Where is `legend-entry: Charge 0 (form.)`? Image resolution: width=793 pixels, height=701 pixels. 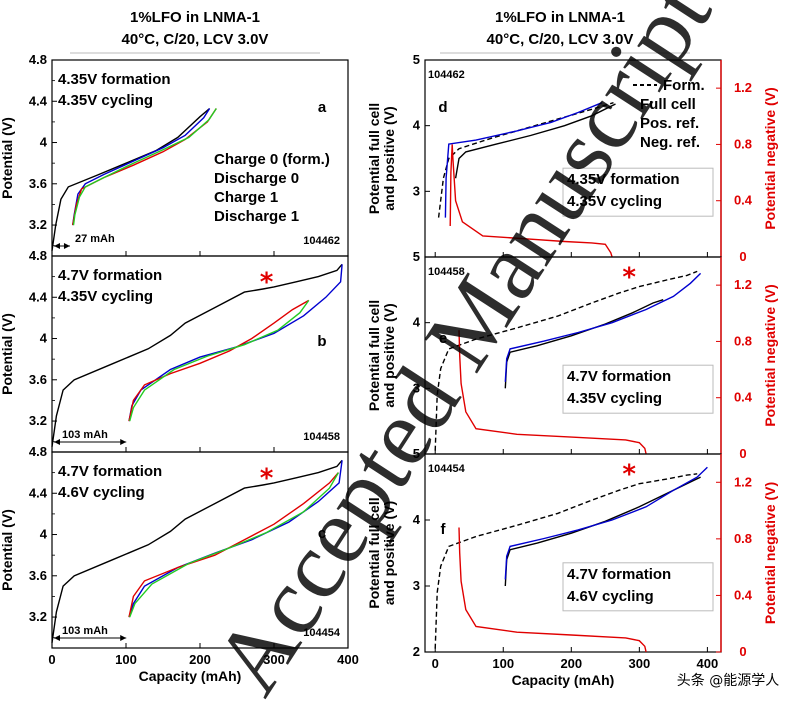 legend-entry: Charge 0 (form.) is located at coordinates (272, 159).